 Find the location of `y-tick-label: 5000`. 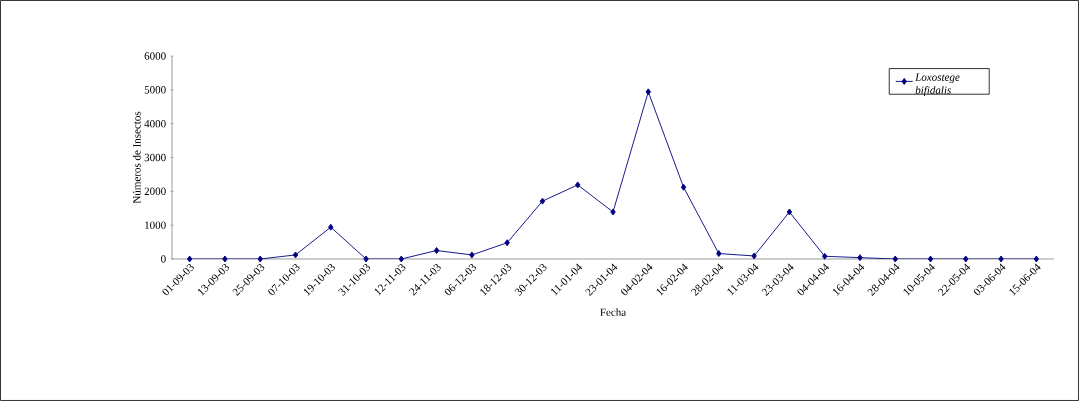

y-tick-label: 5000 is located at coordinates (155, 90).